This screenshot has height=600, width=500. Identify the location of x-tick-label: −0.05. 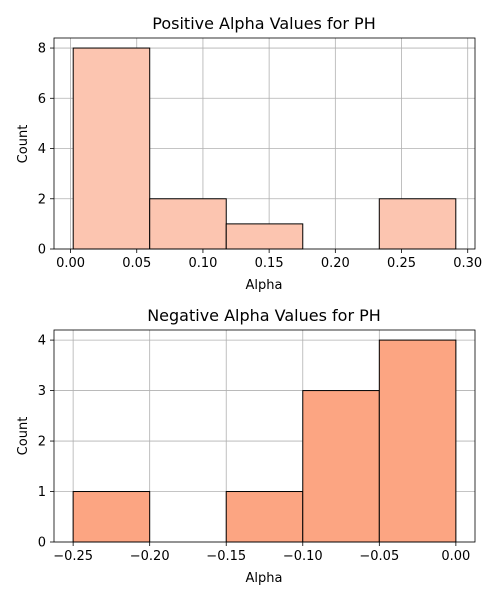
(379, 556).